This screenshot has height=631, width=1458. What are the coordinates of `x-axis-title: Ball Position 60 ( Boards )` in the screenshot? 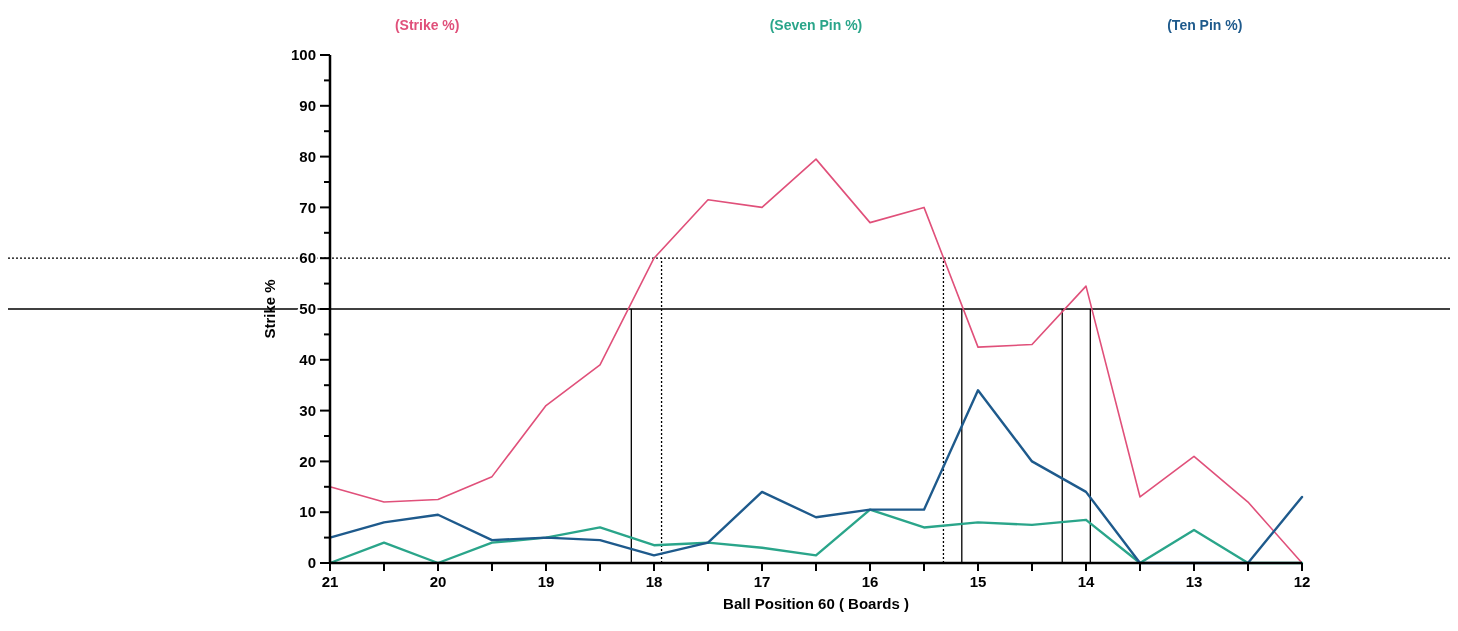 It's located at (816, 603).